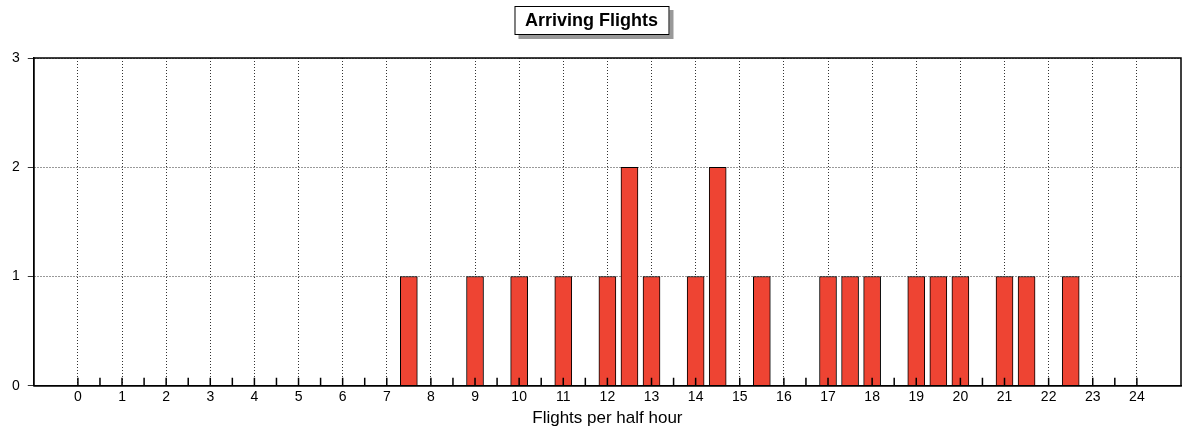  What do you see at coordinates (342, 396) in the screenshot?
I see `x-tick-label: 6` at bounding box center [342, 396].